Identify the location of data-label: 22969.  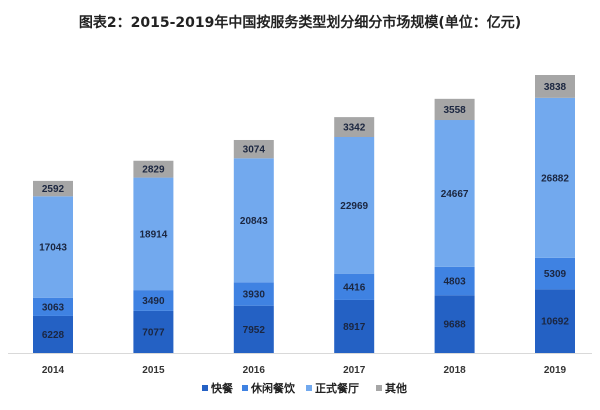
(354, 206).